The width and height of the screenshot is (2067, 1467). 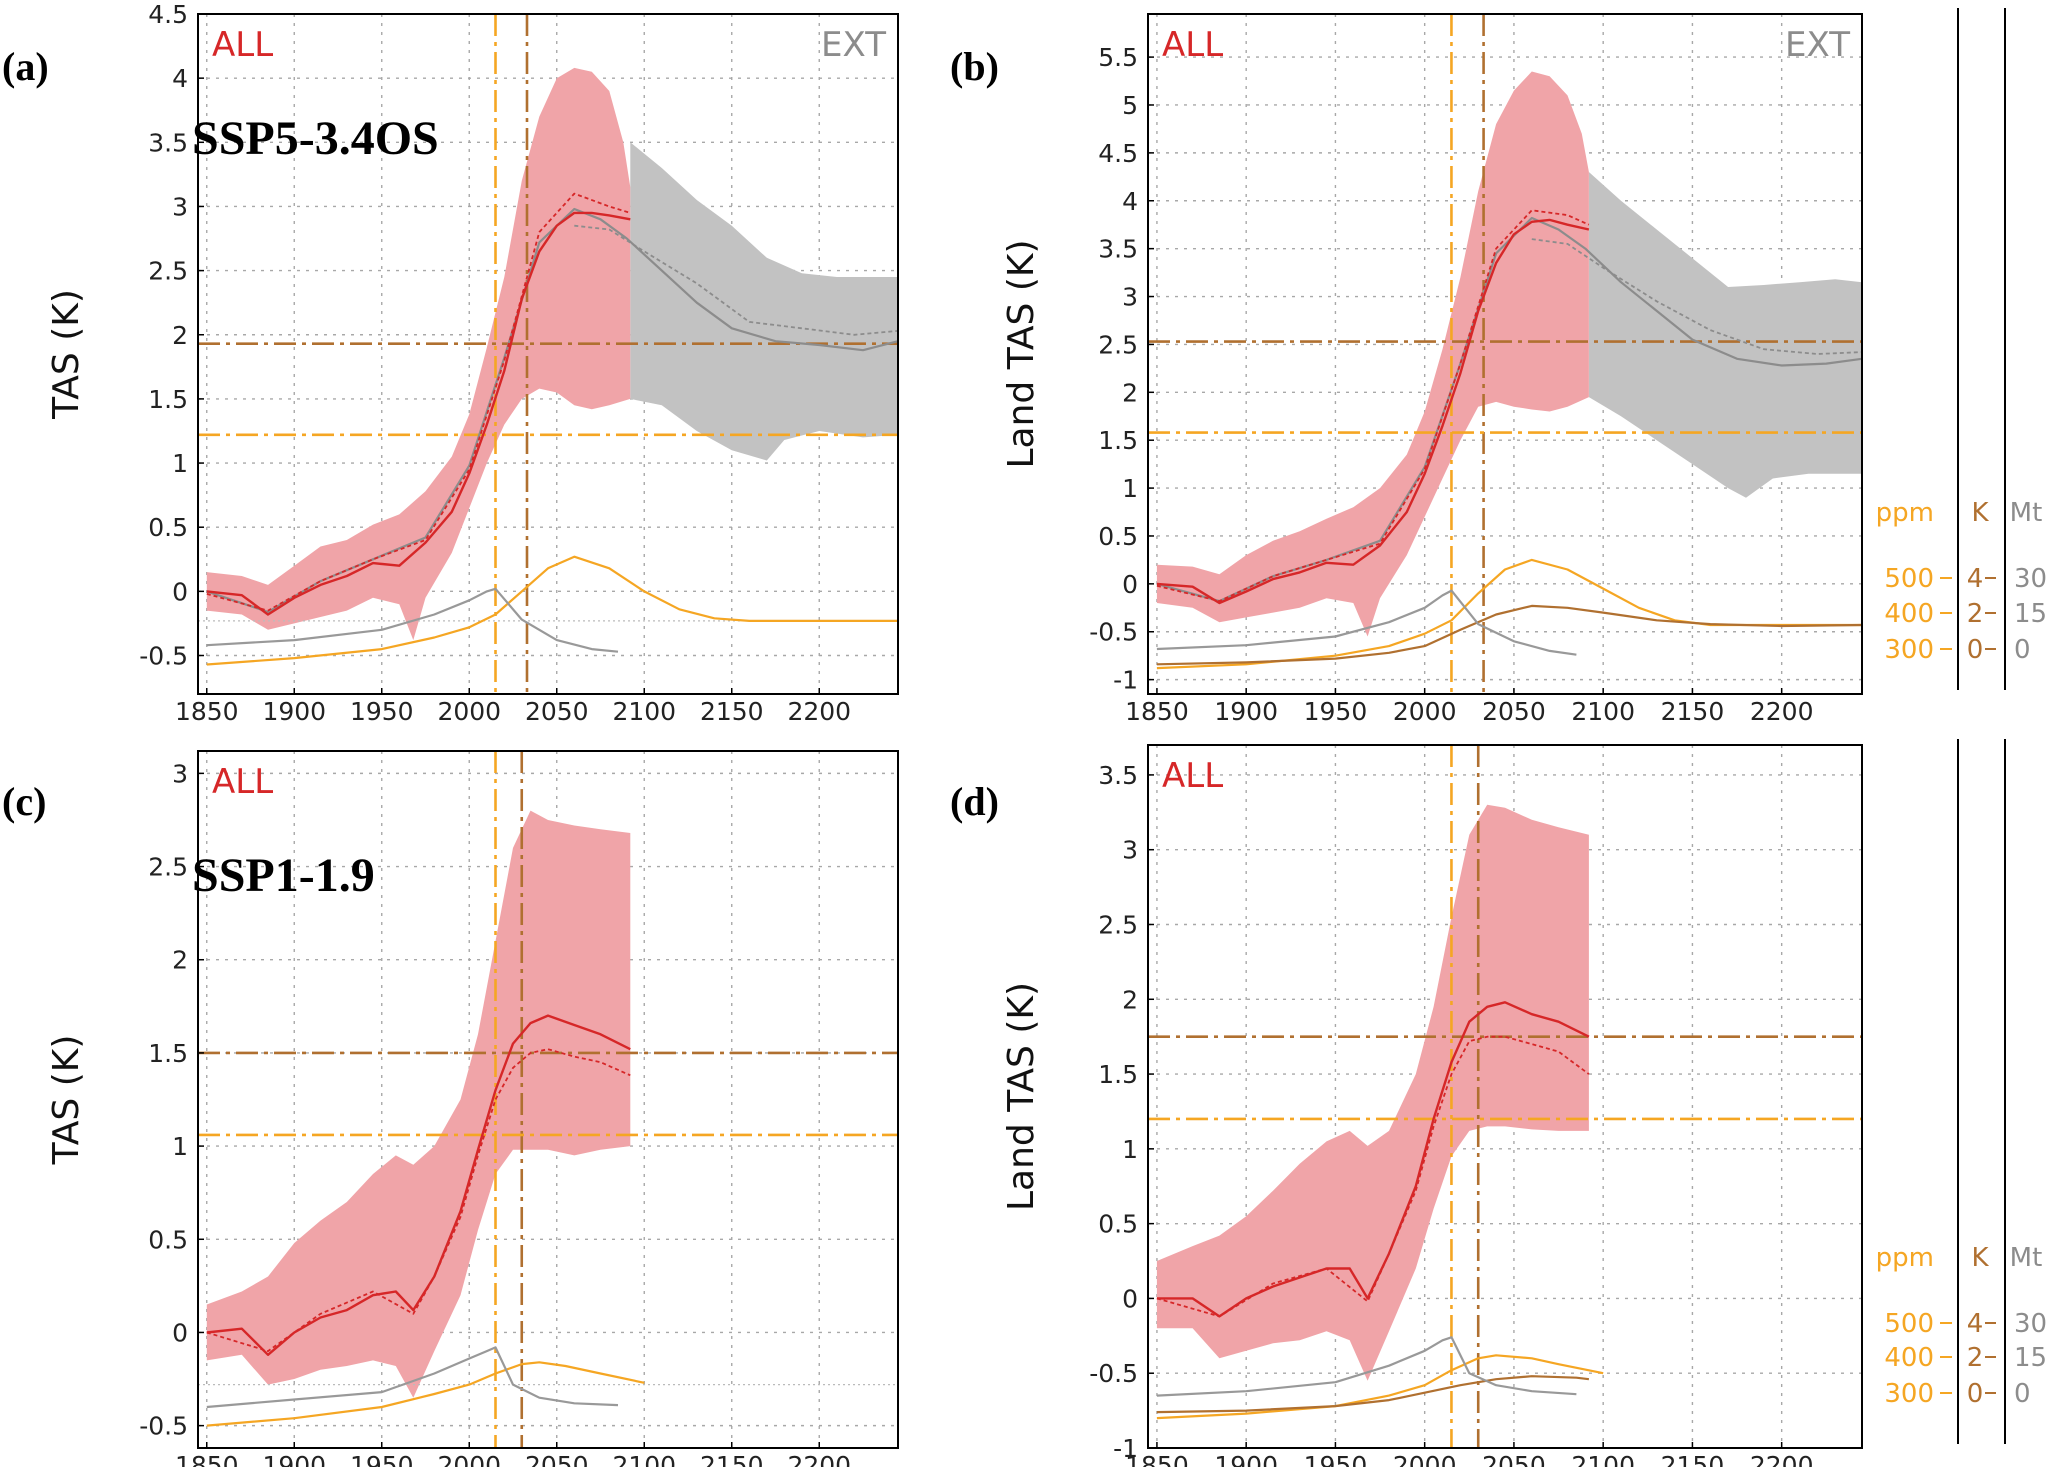 I want to click on k-unit-label: K, so click(x=1980, y=1258).